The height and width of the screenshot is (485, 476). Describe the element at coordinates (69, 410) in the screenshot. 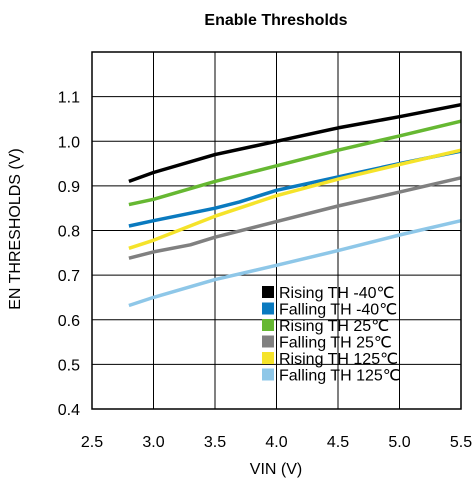

I see `y-tick-label: 0.4` at that location.